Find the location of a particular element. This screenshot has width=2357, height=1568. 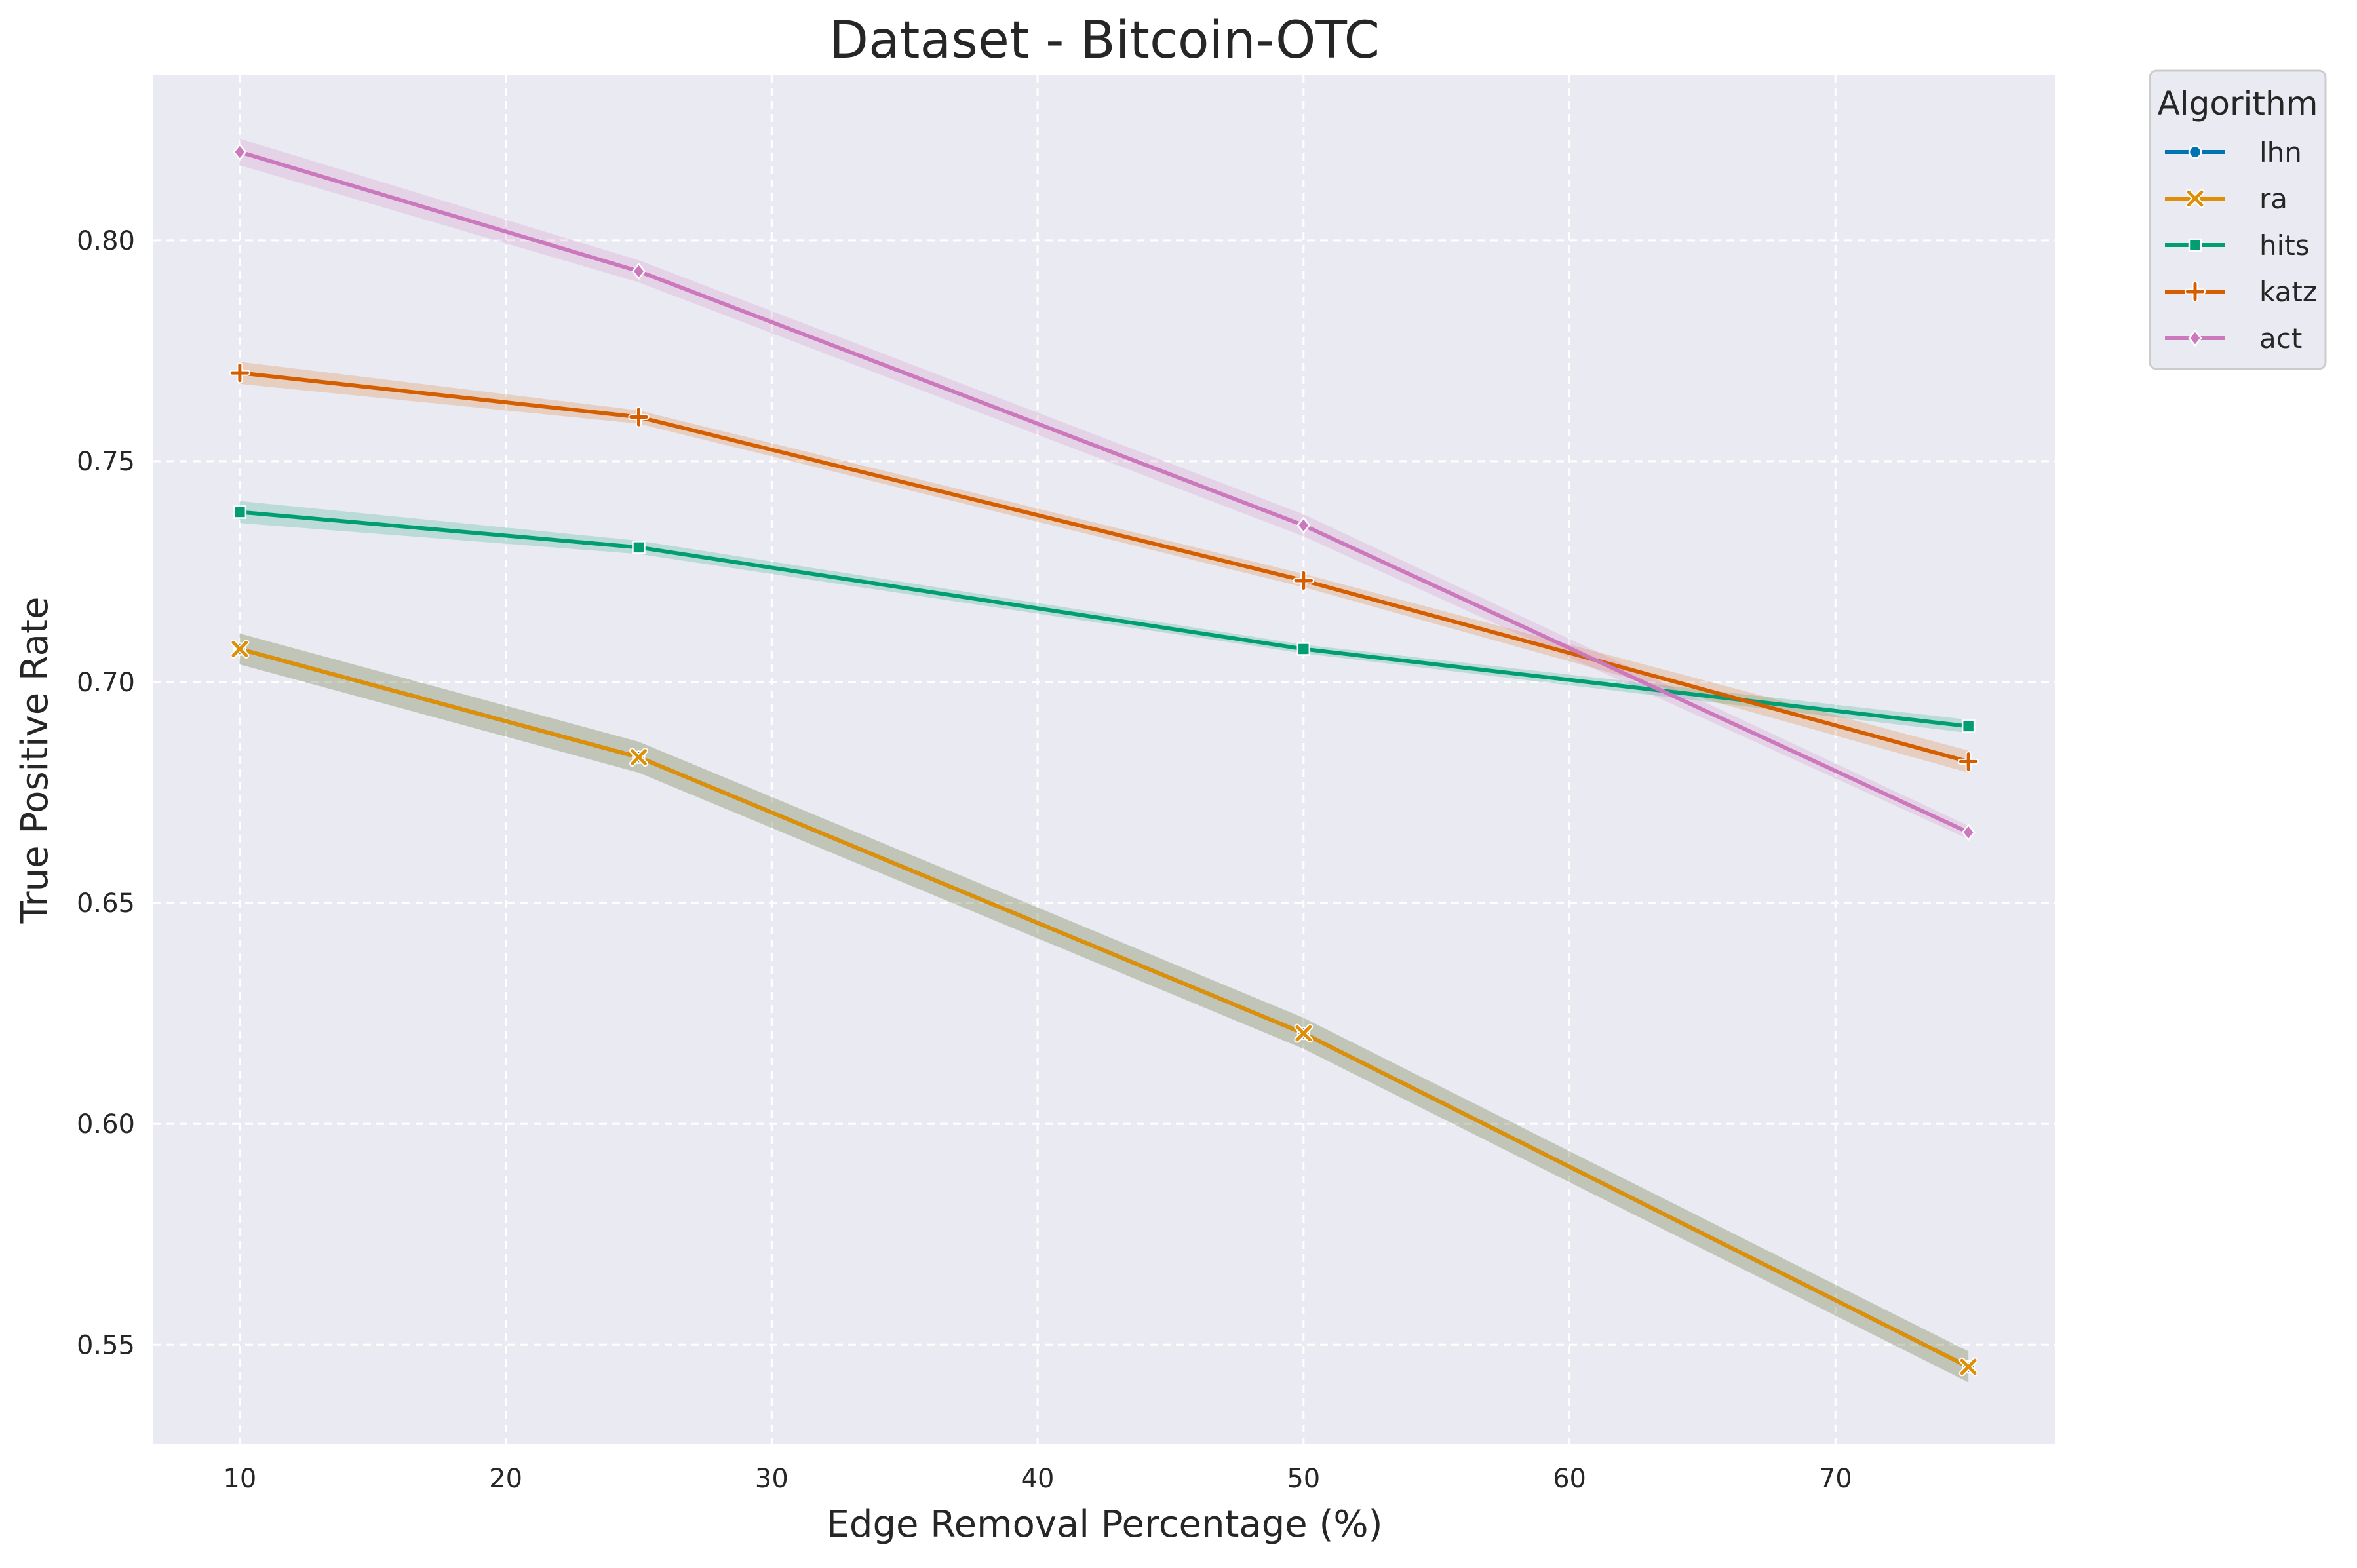

legend-label-act: act is located at coordinates (2280, 338).